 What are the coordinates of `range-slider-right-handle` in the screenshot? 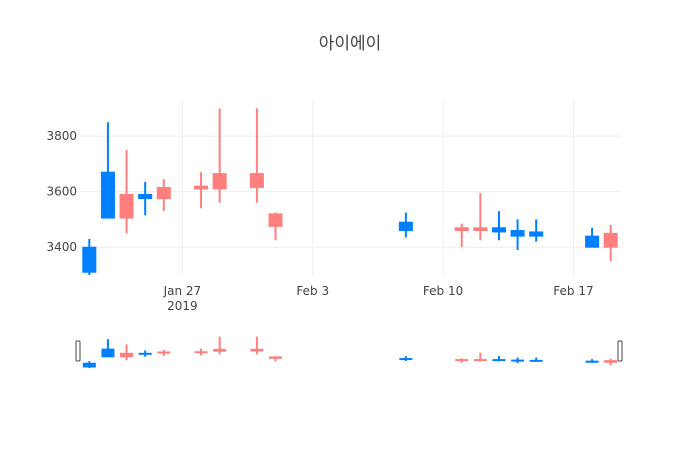 It's located at (620, 351).